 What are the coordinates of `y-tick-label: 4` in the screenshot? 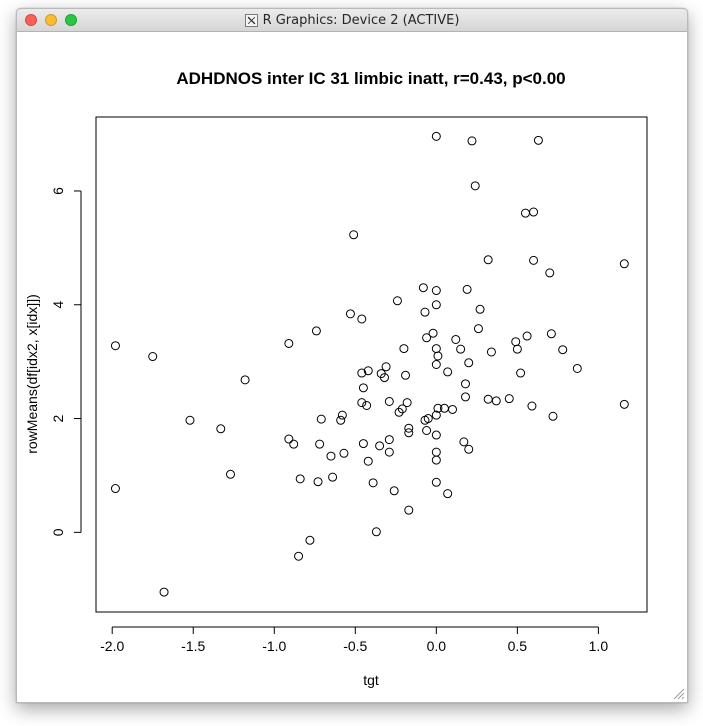 It's located at (58, 305).